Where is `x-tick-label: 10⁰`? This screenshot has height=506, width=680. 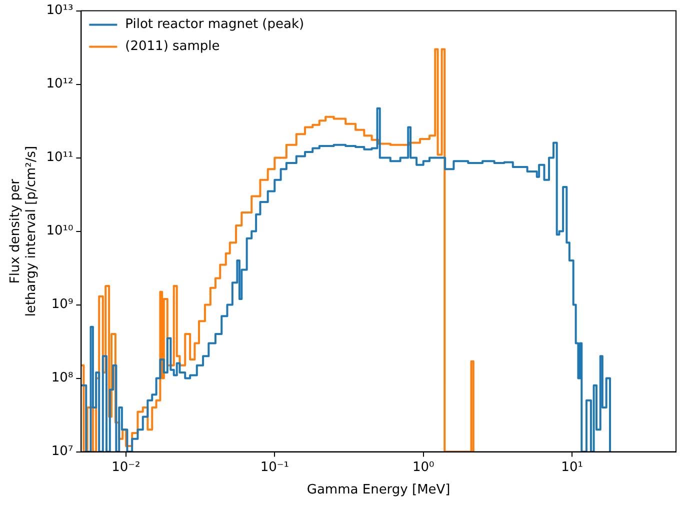
x-tick-label: 10⁰ is located at coordinates (423, 467).